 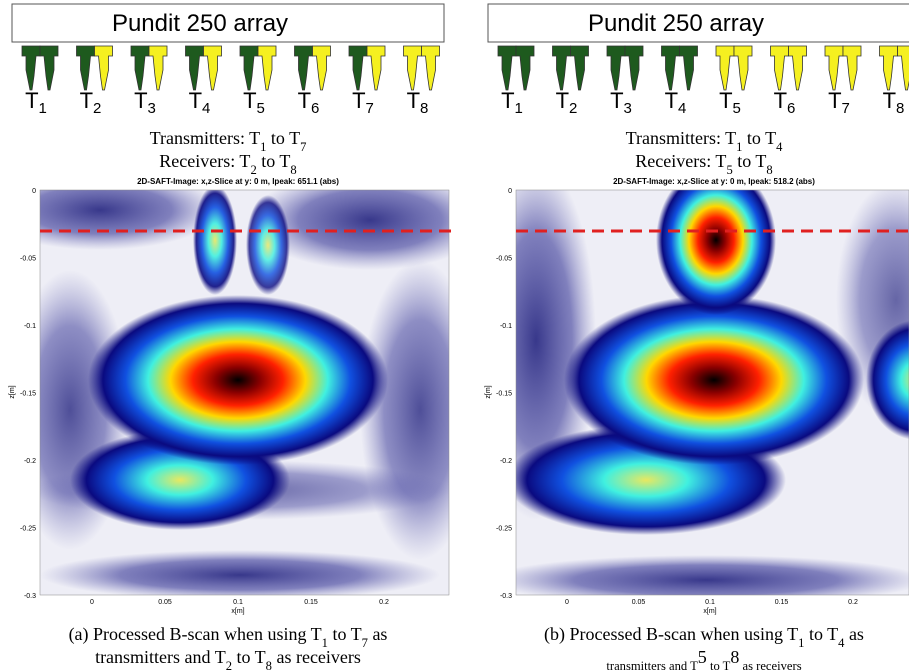 What do you see at coordinates (854, 634) in the screenshot?
I see `text-segment: as` at bounding box center [854, 634].